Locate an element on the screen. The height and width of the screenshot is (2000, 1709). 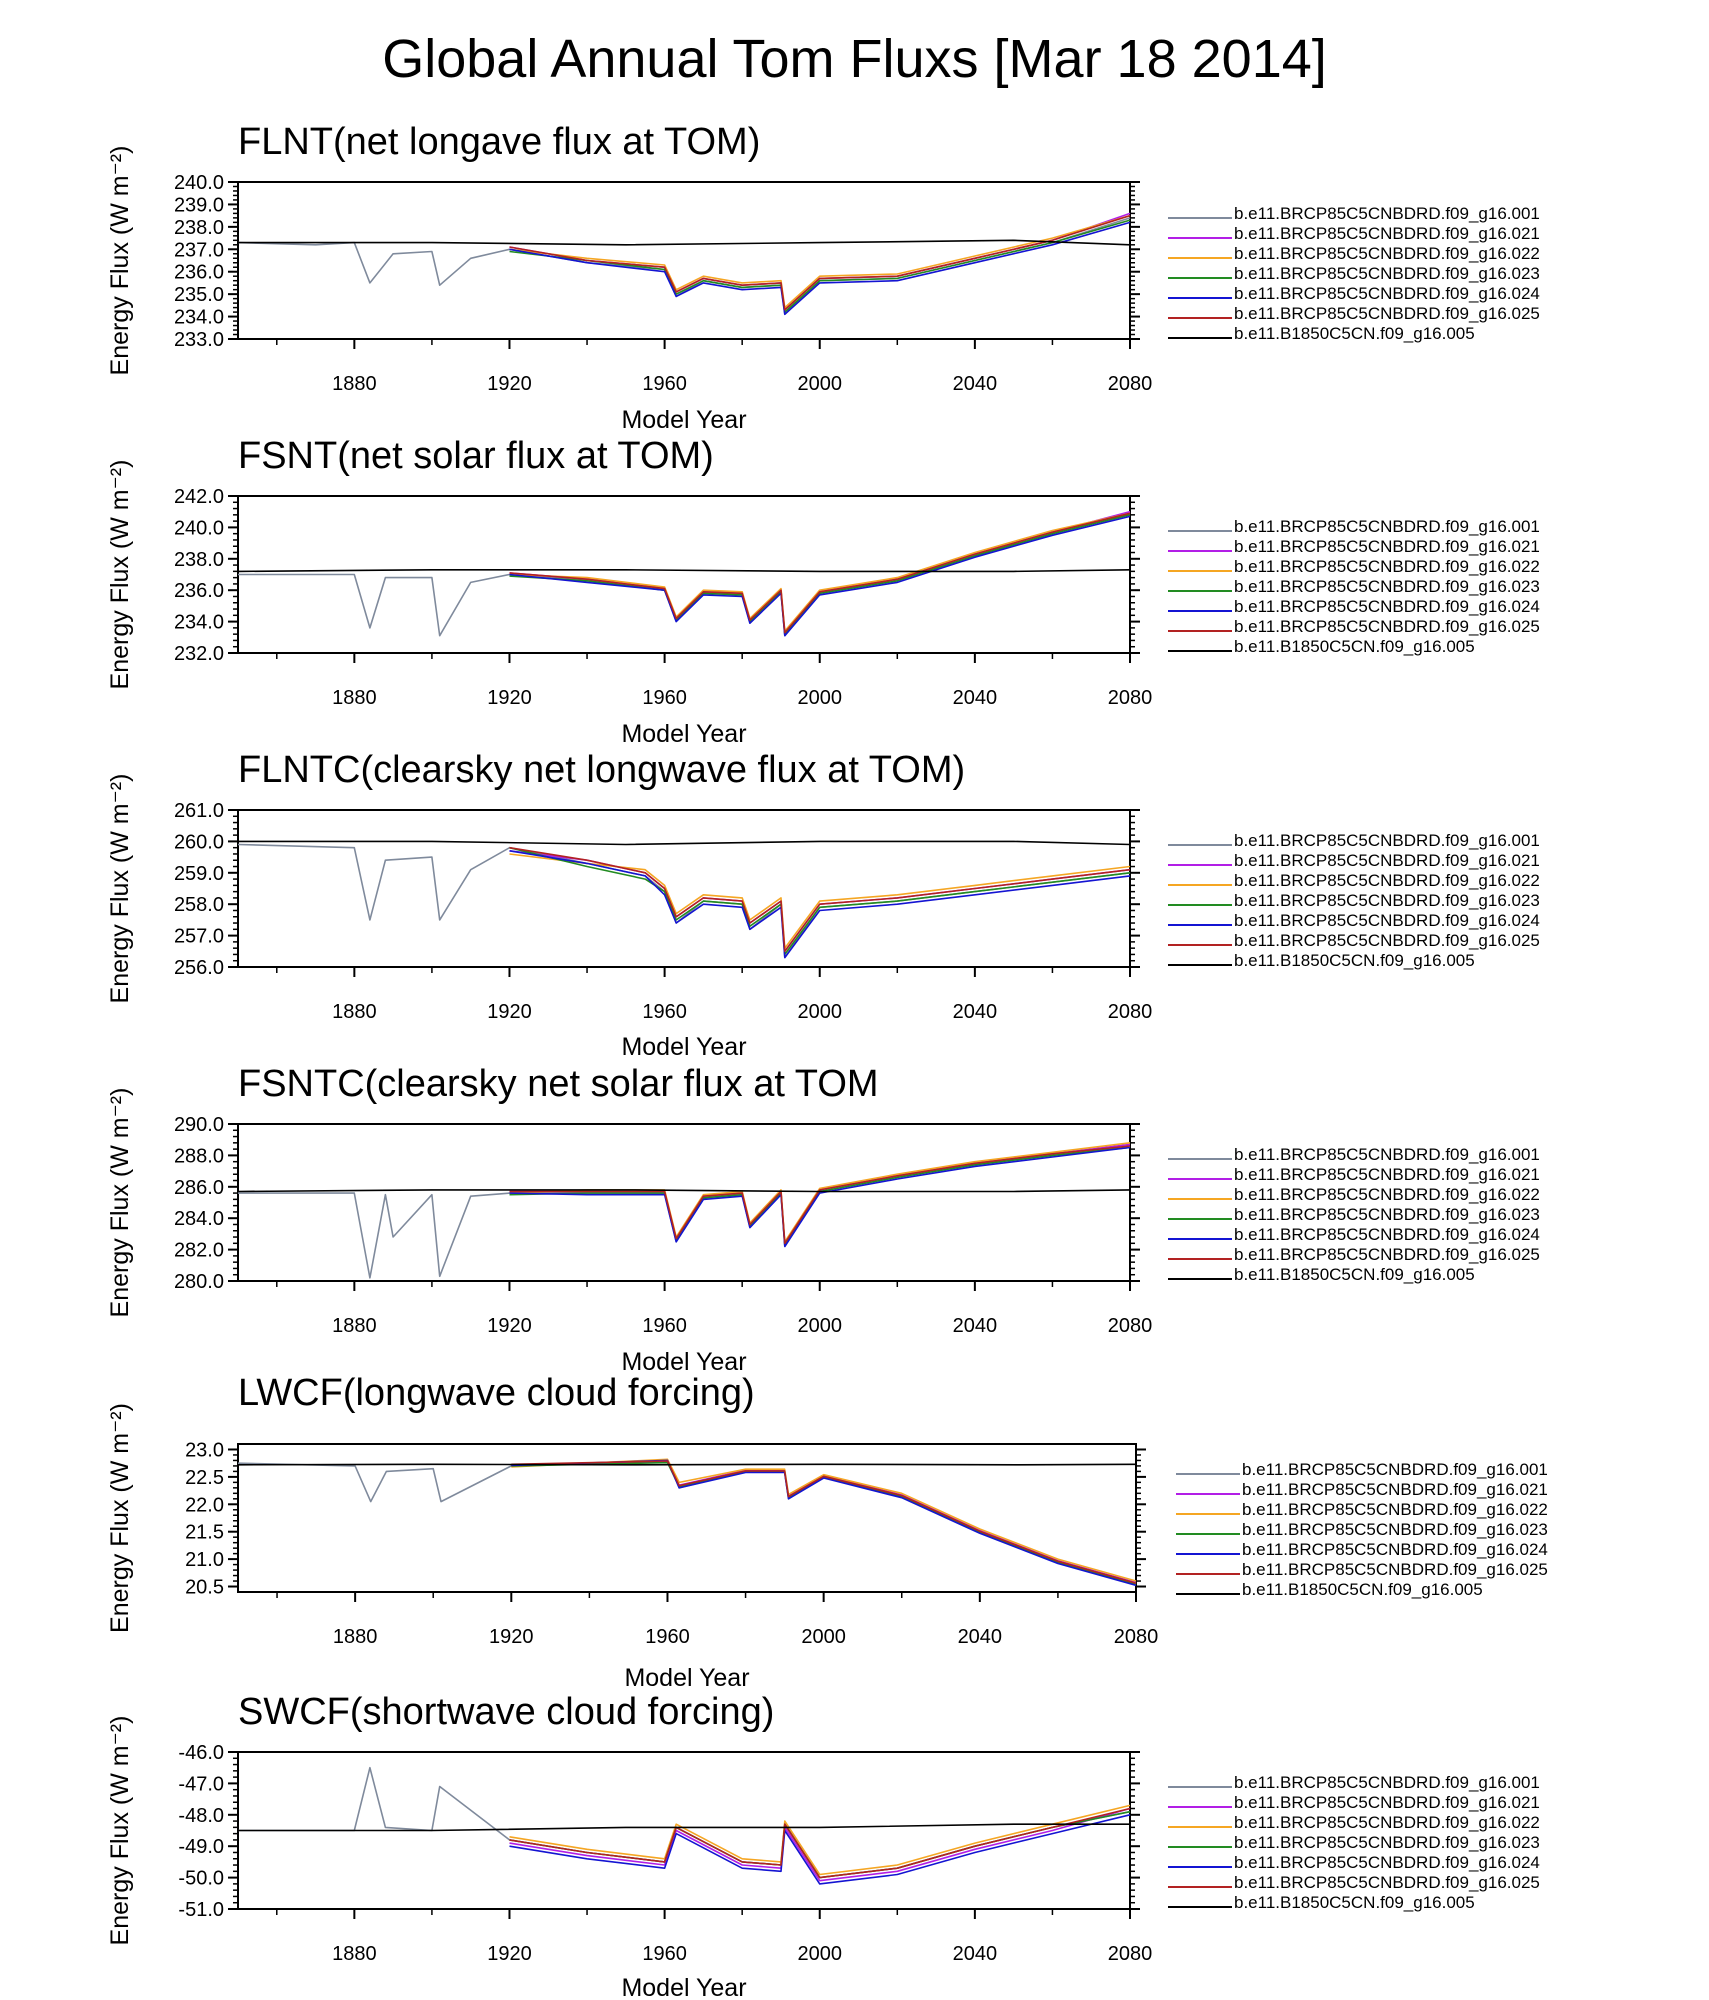
y-tick-label: 234.0 is located at coordinates (199, 318).